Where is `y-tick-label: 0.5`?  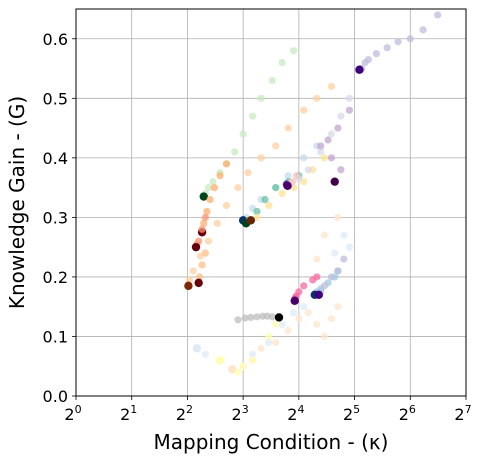 y-tick-label: 0.5 is located at coordinates (55, 98).